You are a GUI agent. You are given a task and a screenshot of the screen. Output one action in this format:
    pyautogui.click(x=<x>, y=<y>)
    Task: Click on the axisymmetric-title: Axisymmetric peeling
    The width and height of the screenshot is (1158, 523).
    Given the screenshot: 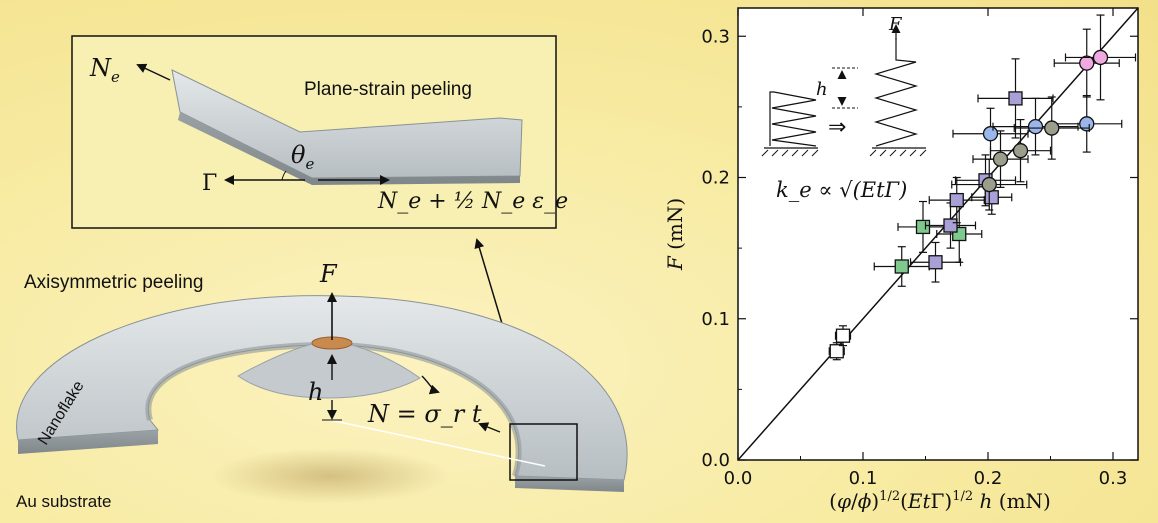 What is the action you would take?
    pyautogui.click(x=114, y=282)
    